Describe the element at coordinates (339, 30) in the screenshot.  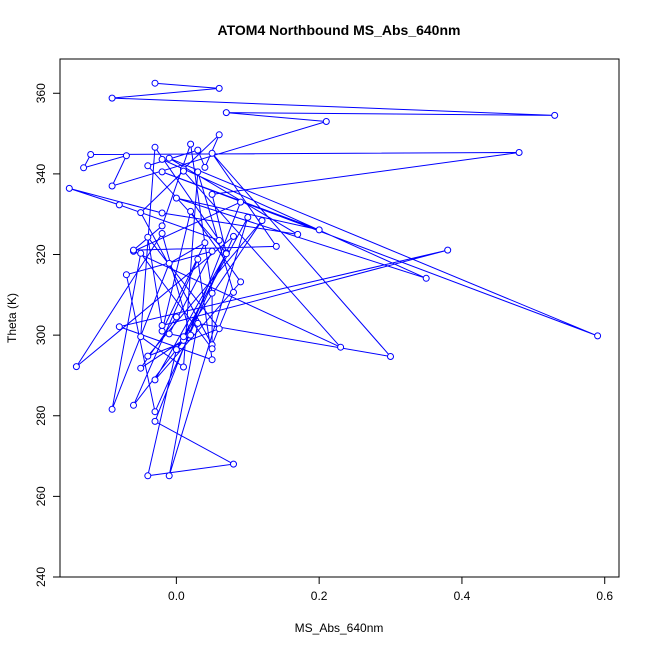
I see `chart-title: ATOM4 Northbound MS_Abs_640nm` at that location.